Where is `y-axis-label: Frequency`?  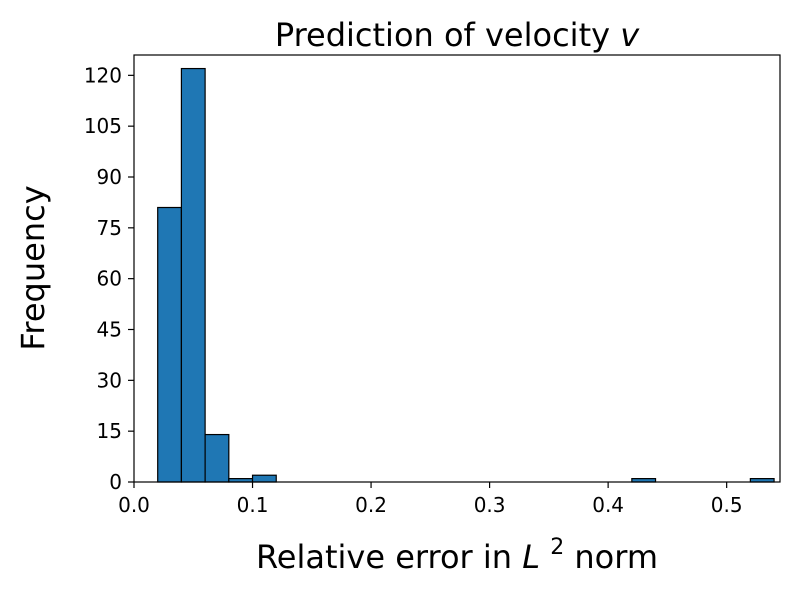
y-axis-label: Frequency is located at coordinates (33, 267).